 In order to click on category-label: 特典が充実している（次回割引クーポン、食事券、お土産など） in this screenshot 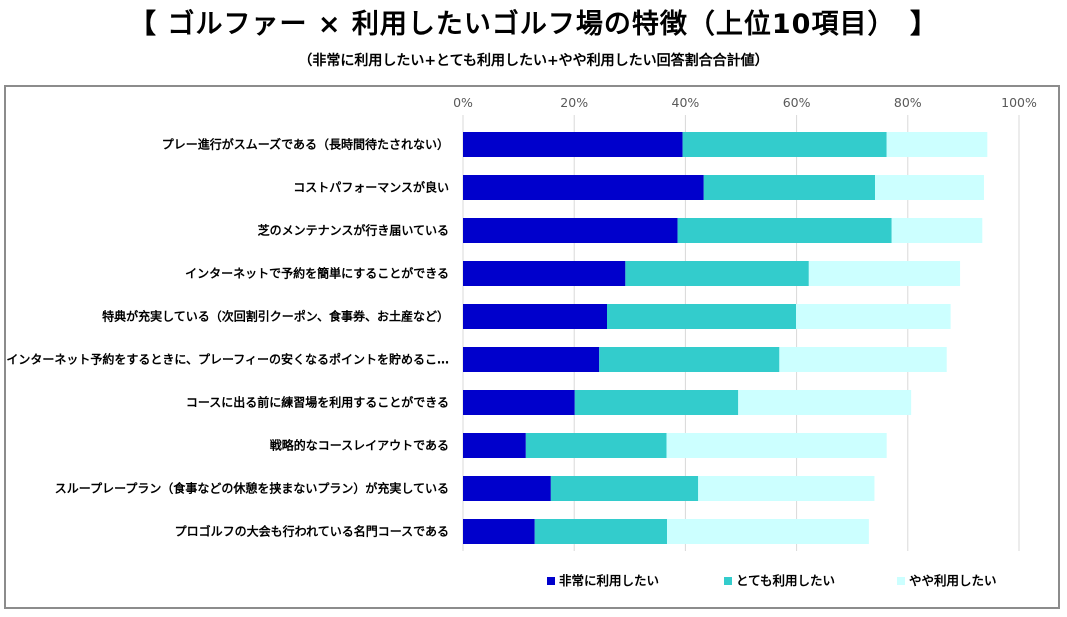, I will do `click(275, 316)`.